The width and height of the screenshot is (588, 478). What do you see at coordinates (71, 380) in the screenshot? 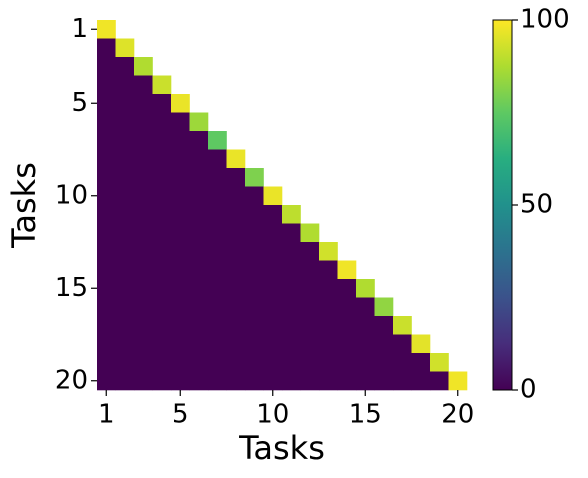
I see `y-tick-label: 20` at bounding box center [71, 380].